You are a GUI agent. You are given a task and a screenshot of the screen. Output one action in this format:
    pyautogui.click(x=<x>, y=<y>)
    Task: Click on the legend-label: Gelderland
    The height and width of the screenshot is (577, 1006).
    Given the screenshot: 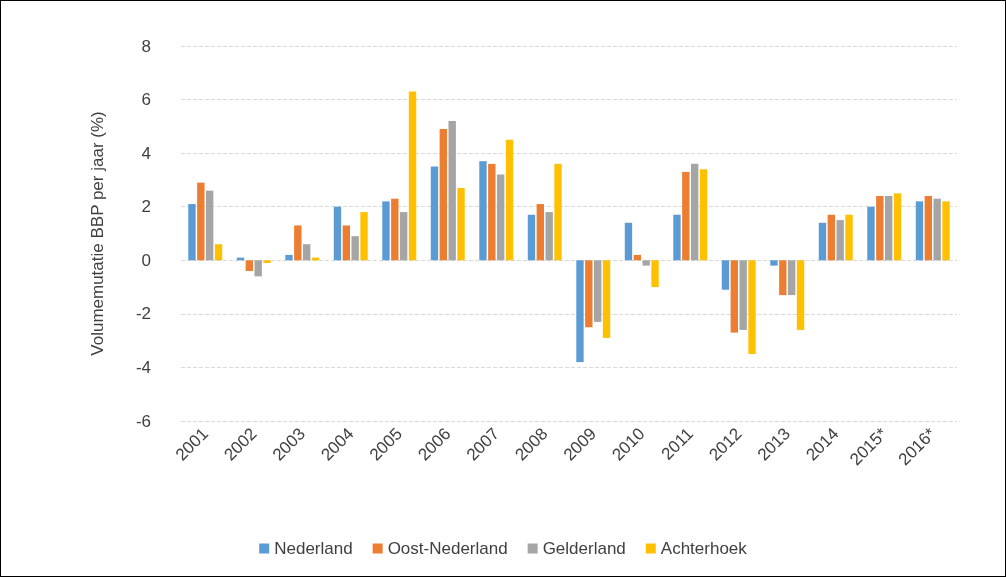 What is the action you would take?
    pyautogui.click(x=584, y=548)
    